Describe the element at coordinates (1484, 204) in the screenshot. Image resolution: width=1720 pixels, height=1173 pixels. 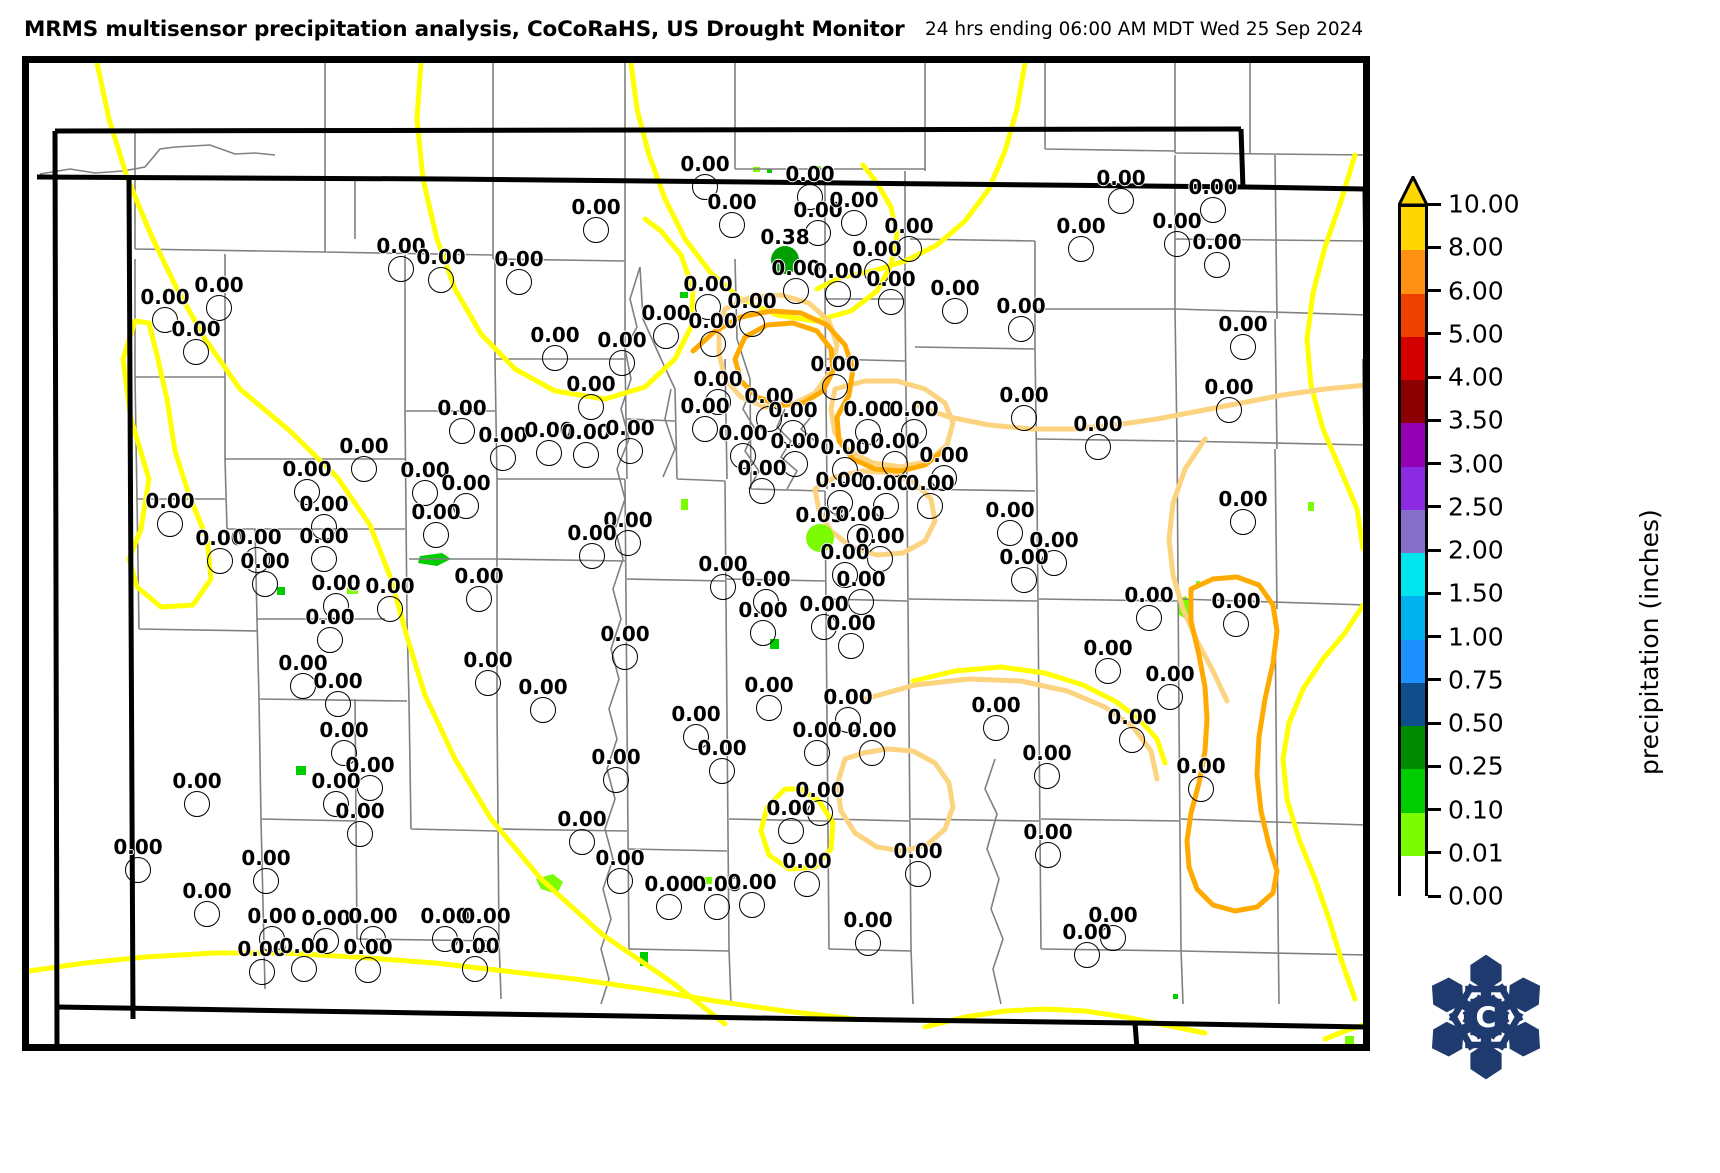
I see `colorbar-tick-label: 10.00` at that location.